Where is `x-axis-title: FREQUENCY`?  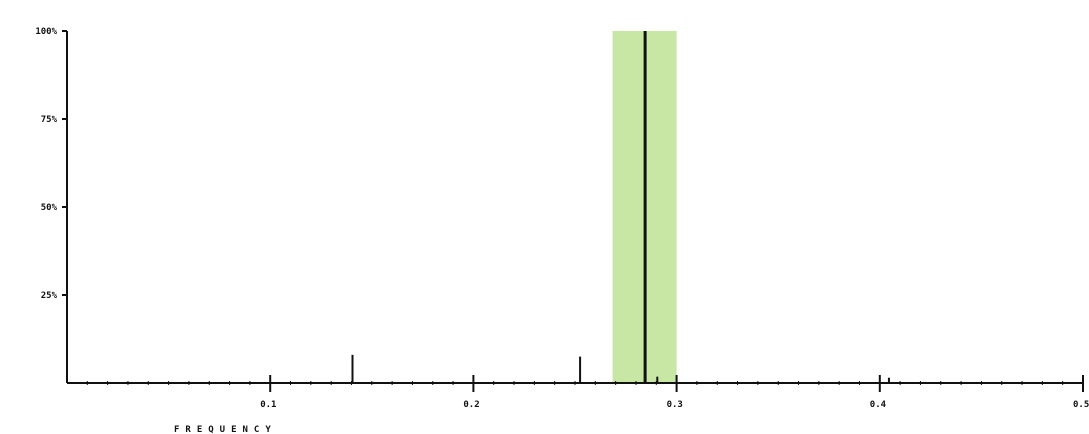
x-axis-title: FREQUENCY is located at coordinates (225, 429).